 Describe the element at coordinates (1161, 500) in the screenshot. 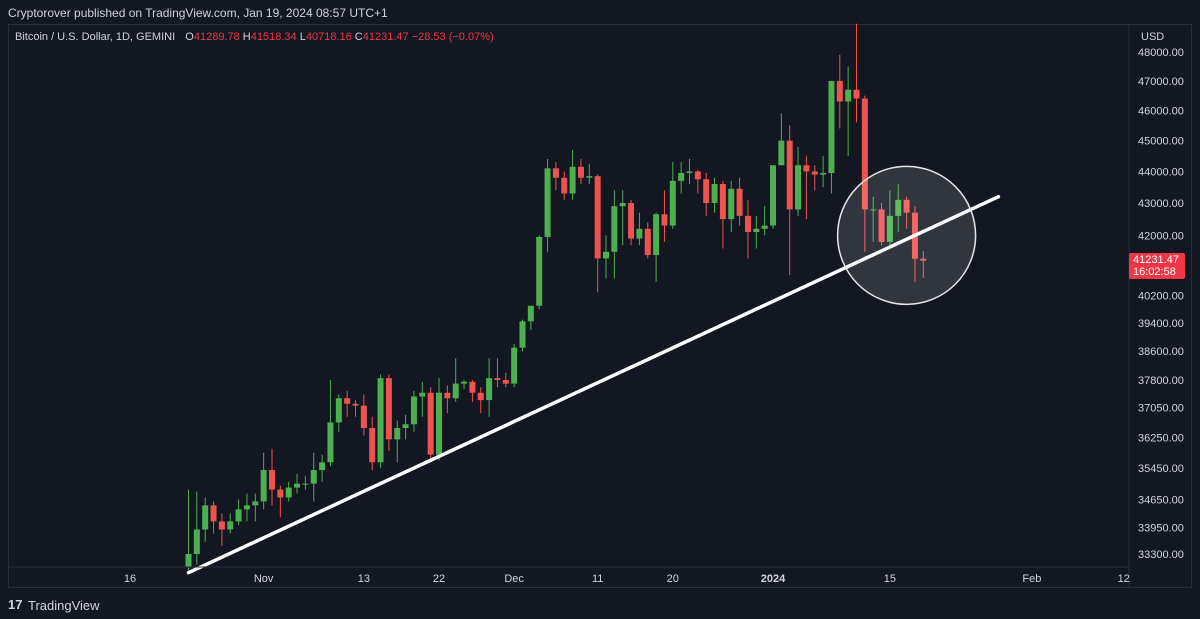

I see `price-tick-label: 34650.00` at that location.